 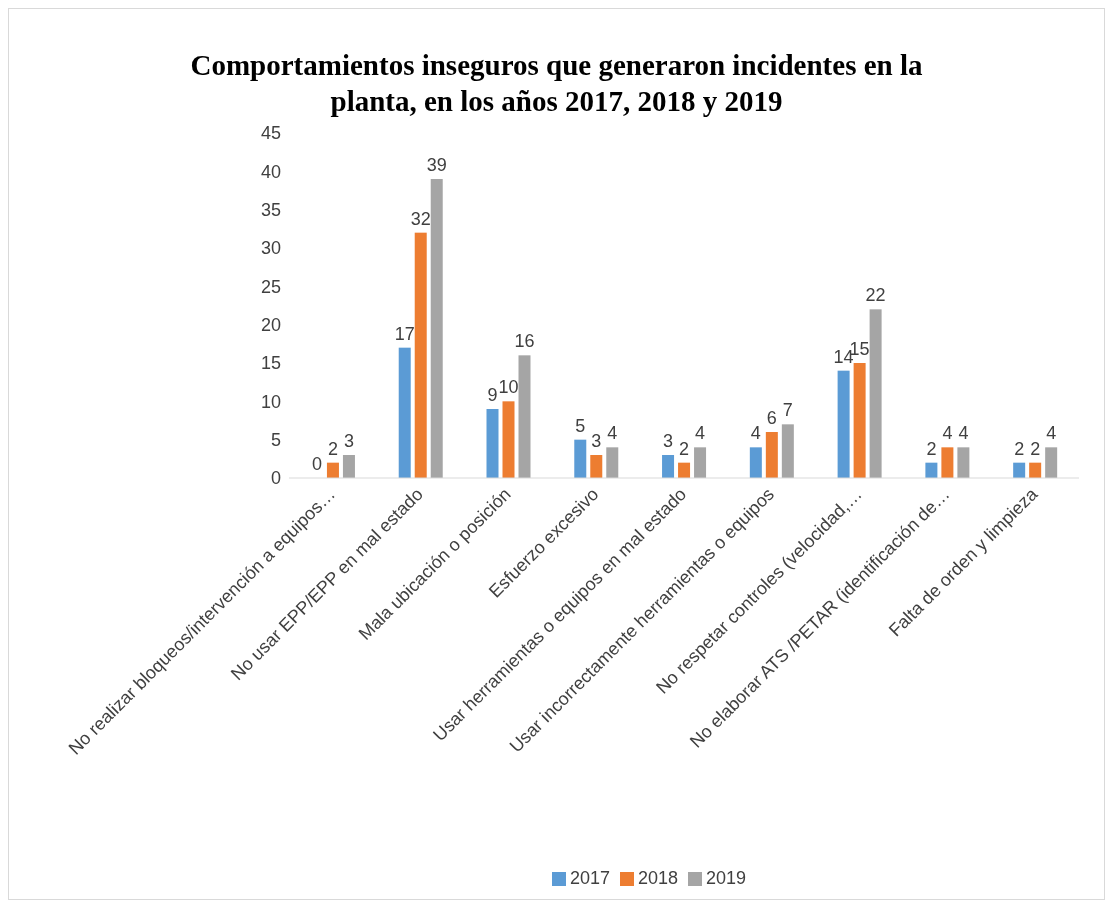 I want to click on chart-title: Comportamientos inseguros que generaron incidentes en la planta, en los años 2017, 2018 y 2019, so click(x=556, y=83).